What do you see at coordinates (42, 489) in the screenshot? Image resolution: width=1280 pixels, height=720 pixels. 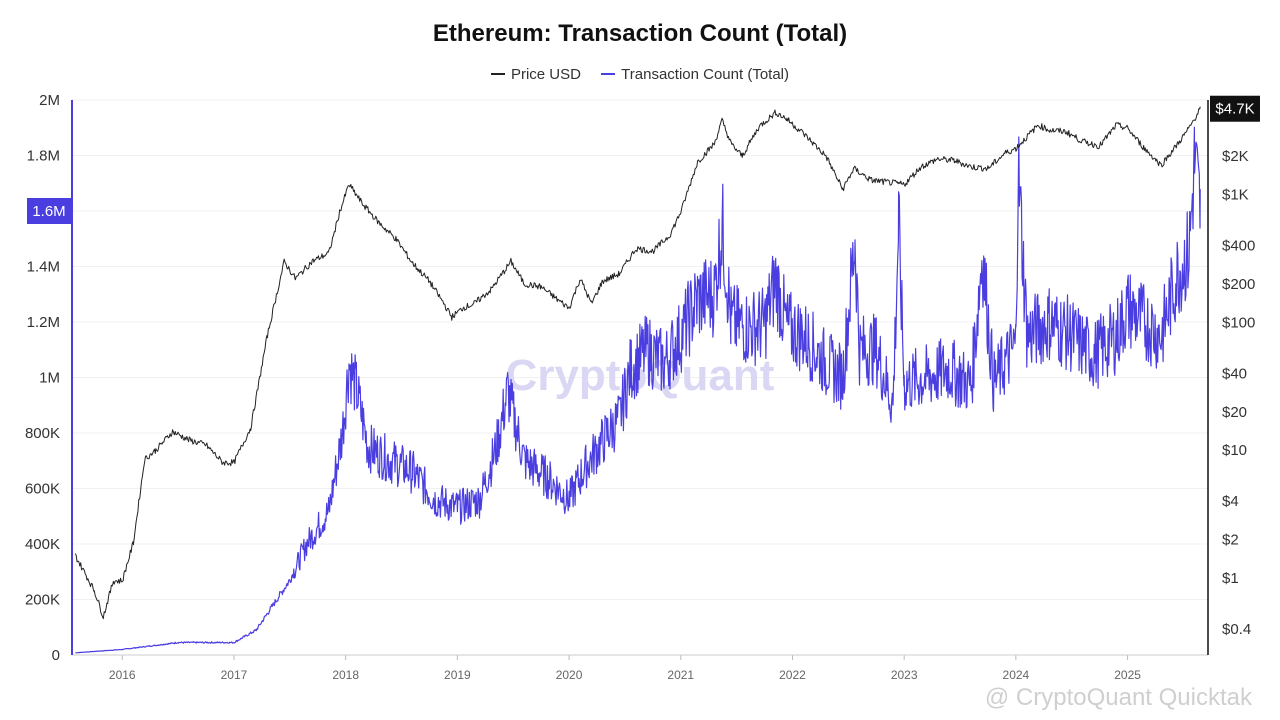 I see `left-tick-label: 600K` at bounding box center [42, 489].